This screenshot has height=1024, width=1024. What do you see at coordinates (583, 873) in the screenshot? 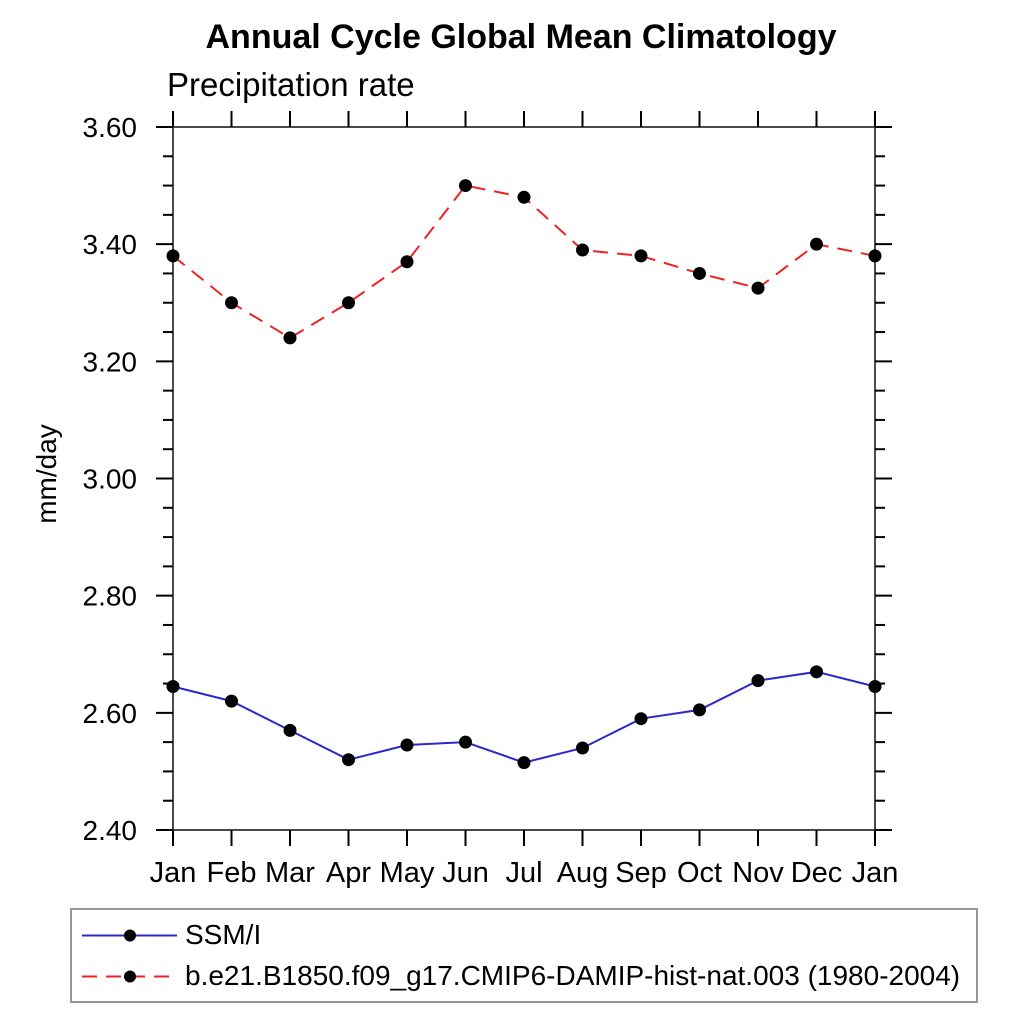
I see `x-tick-label: Aug` at bounding box center [583, 873].